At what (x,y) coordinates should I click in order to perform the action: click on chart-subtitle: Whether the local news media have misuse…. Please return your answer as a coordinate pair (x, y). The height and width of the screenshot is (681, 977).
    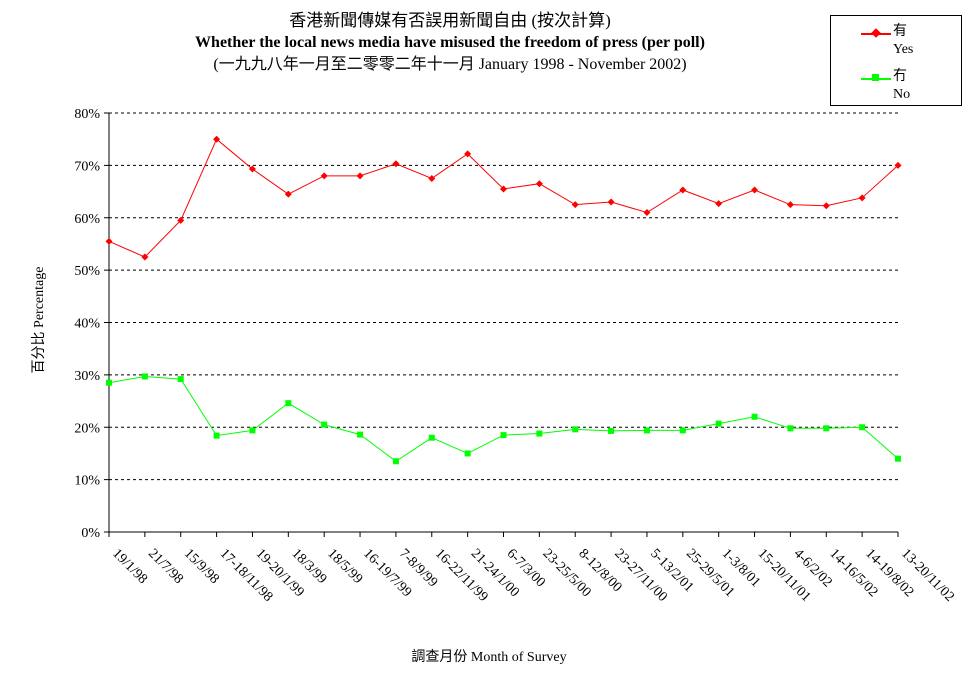
    Looking at the image, I should click on (450, 42).